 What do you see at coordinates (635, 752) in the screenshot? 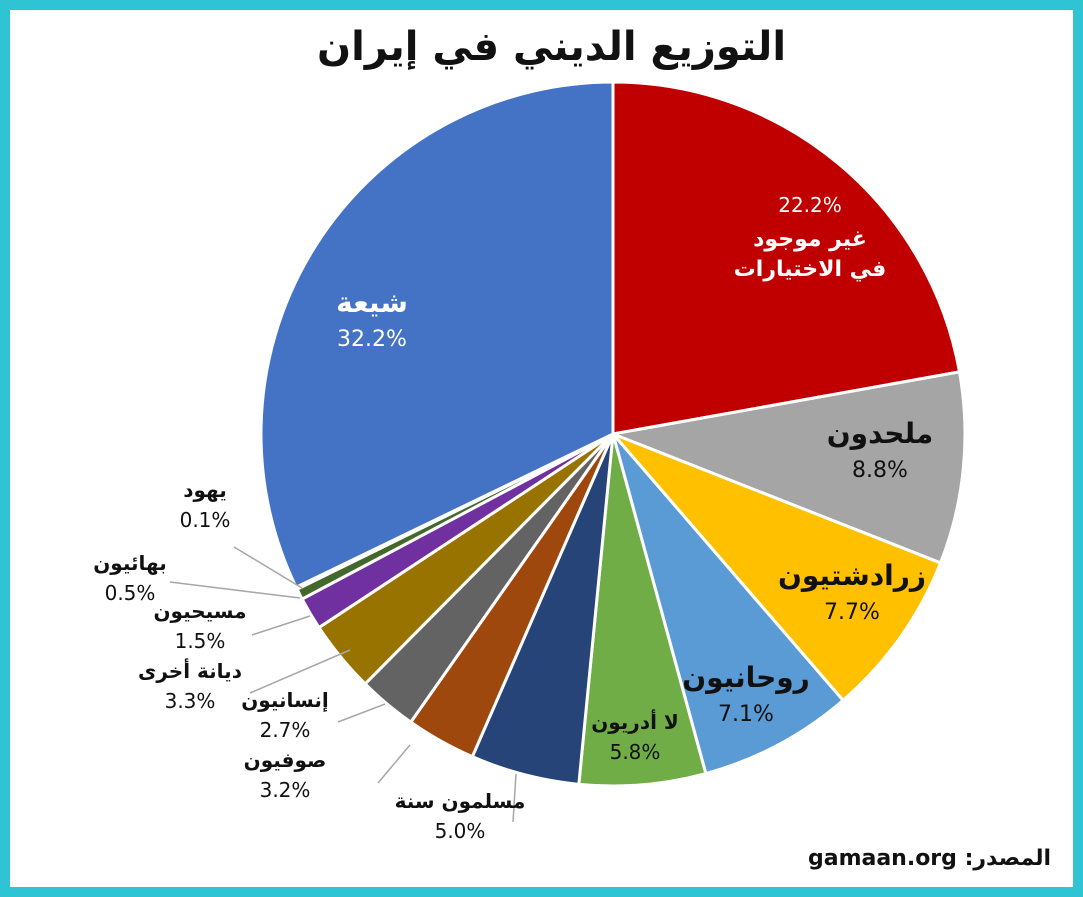
I see `slice-percentage: 5.8%` at bounding box center [635, 752].